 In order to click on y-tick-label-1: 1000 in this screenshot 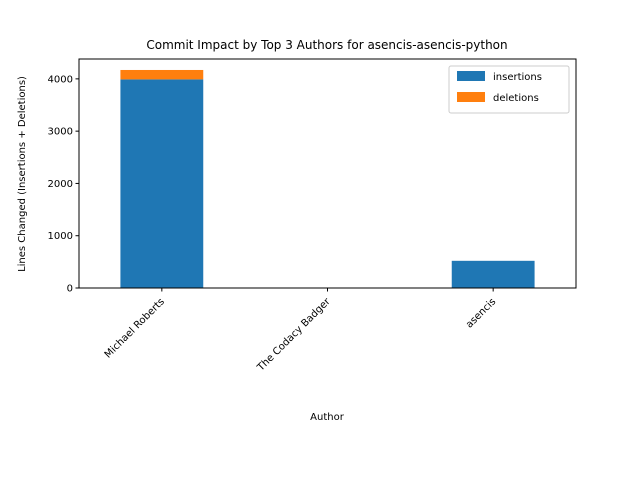, I will do `click(60, 236)`.